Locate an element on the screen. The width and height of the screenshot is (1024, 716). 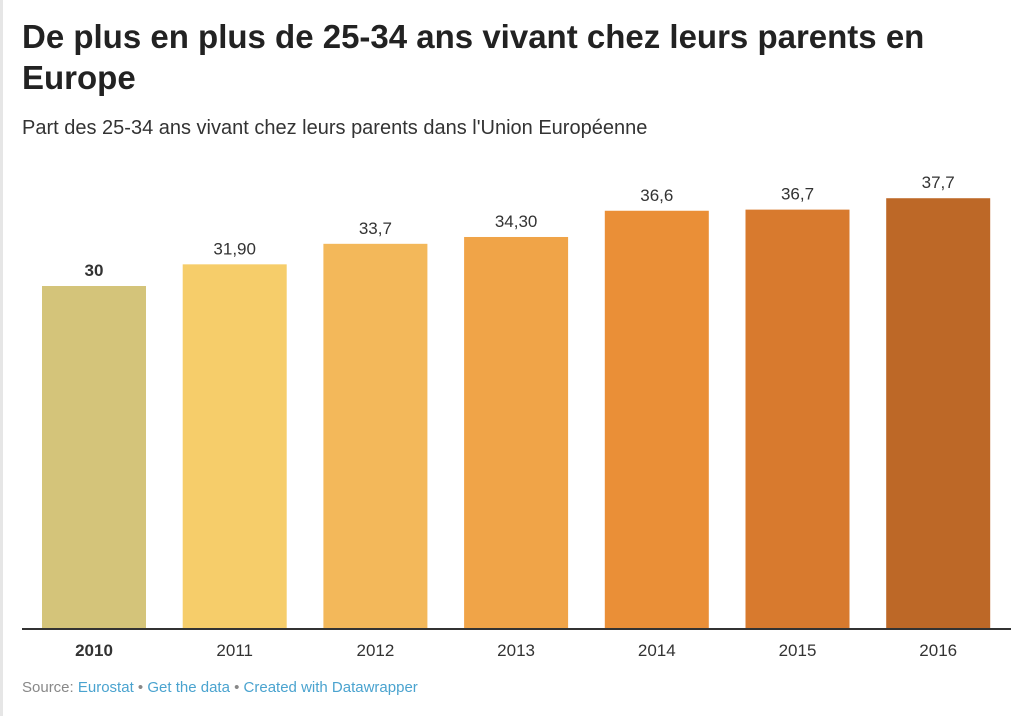
get-data-link: Get the data is located at coordinates (188, 687).